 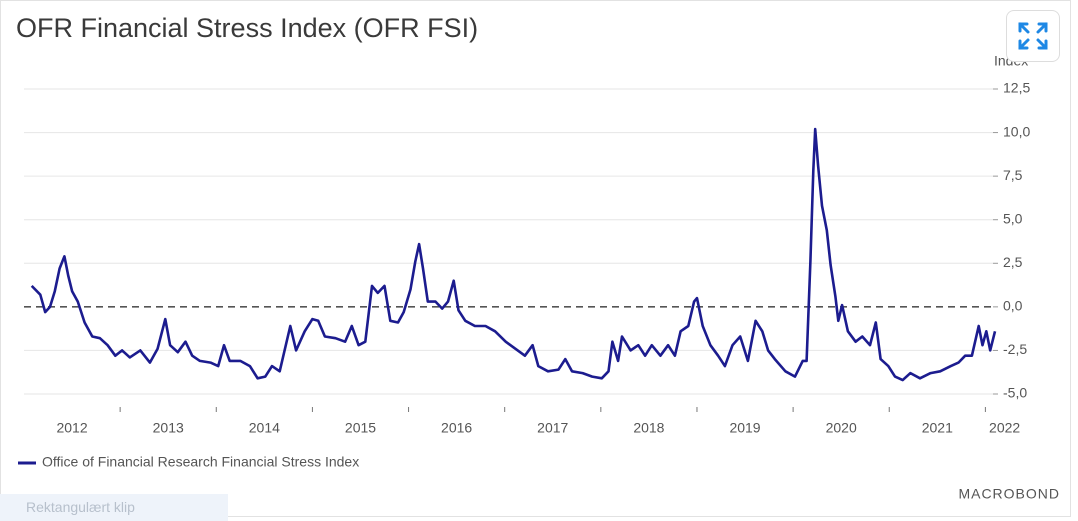 I want to click on y-tick-label: 2,5, so click(x=1013, y=262).